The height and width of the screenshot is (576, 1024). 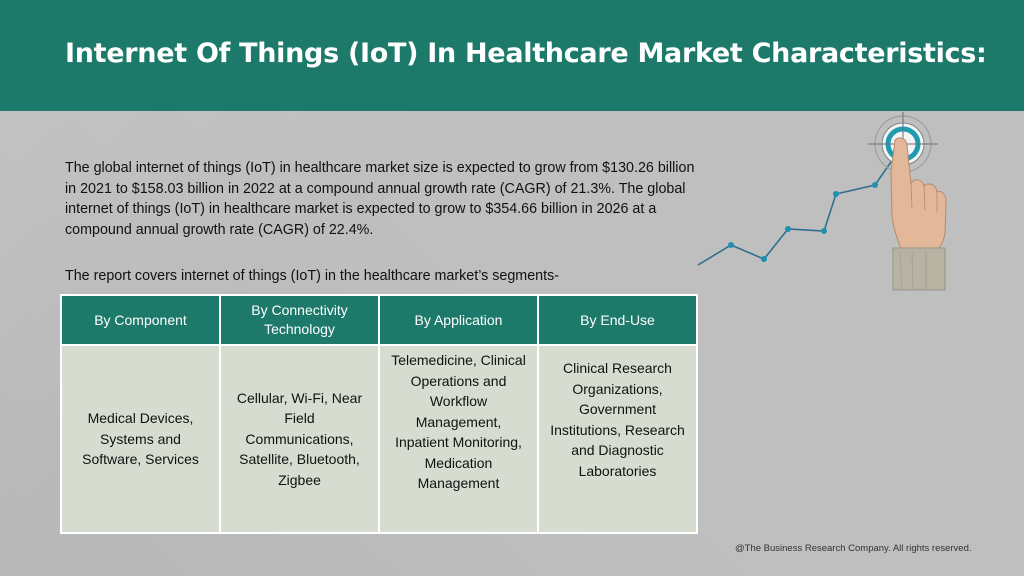 I want to click on header-by-connectivity: By Connectivity Technology, so click(x=299, y=320).